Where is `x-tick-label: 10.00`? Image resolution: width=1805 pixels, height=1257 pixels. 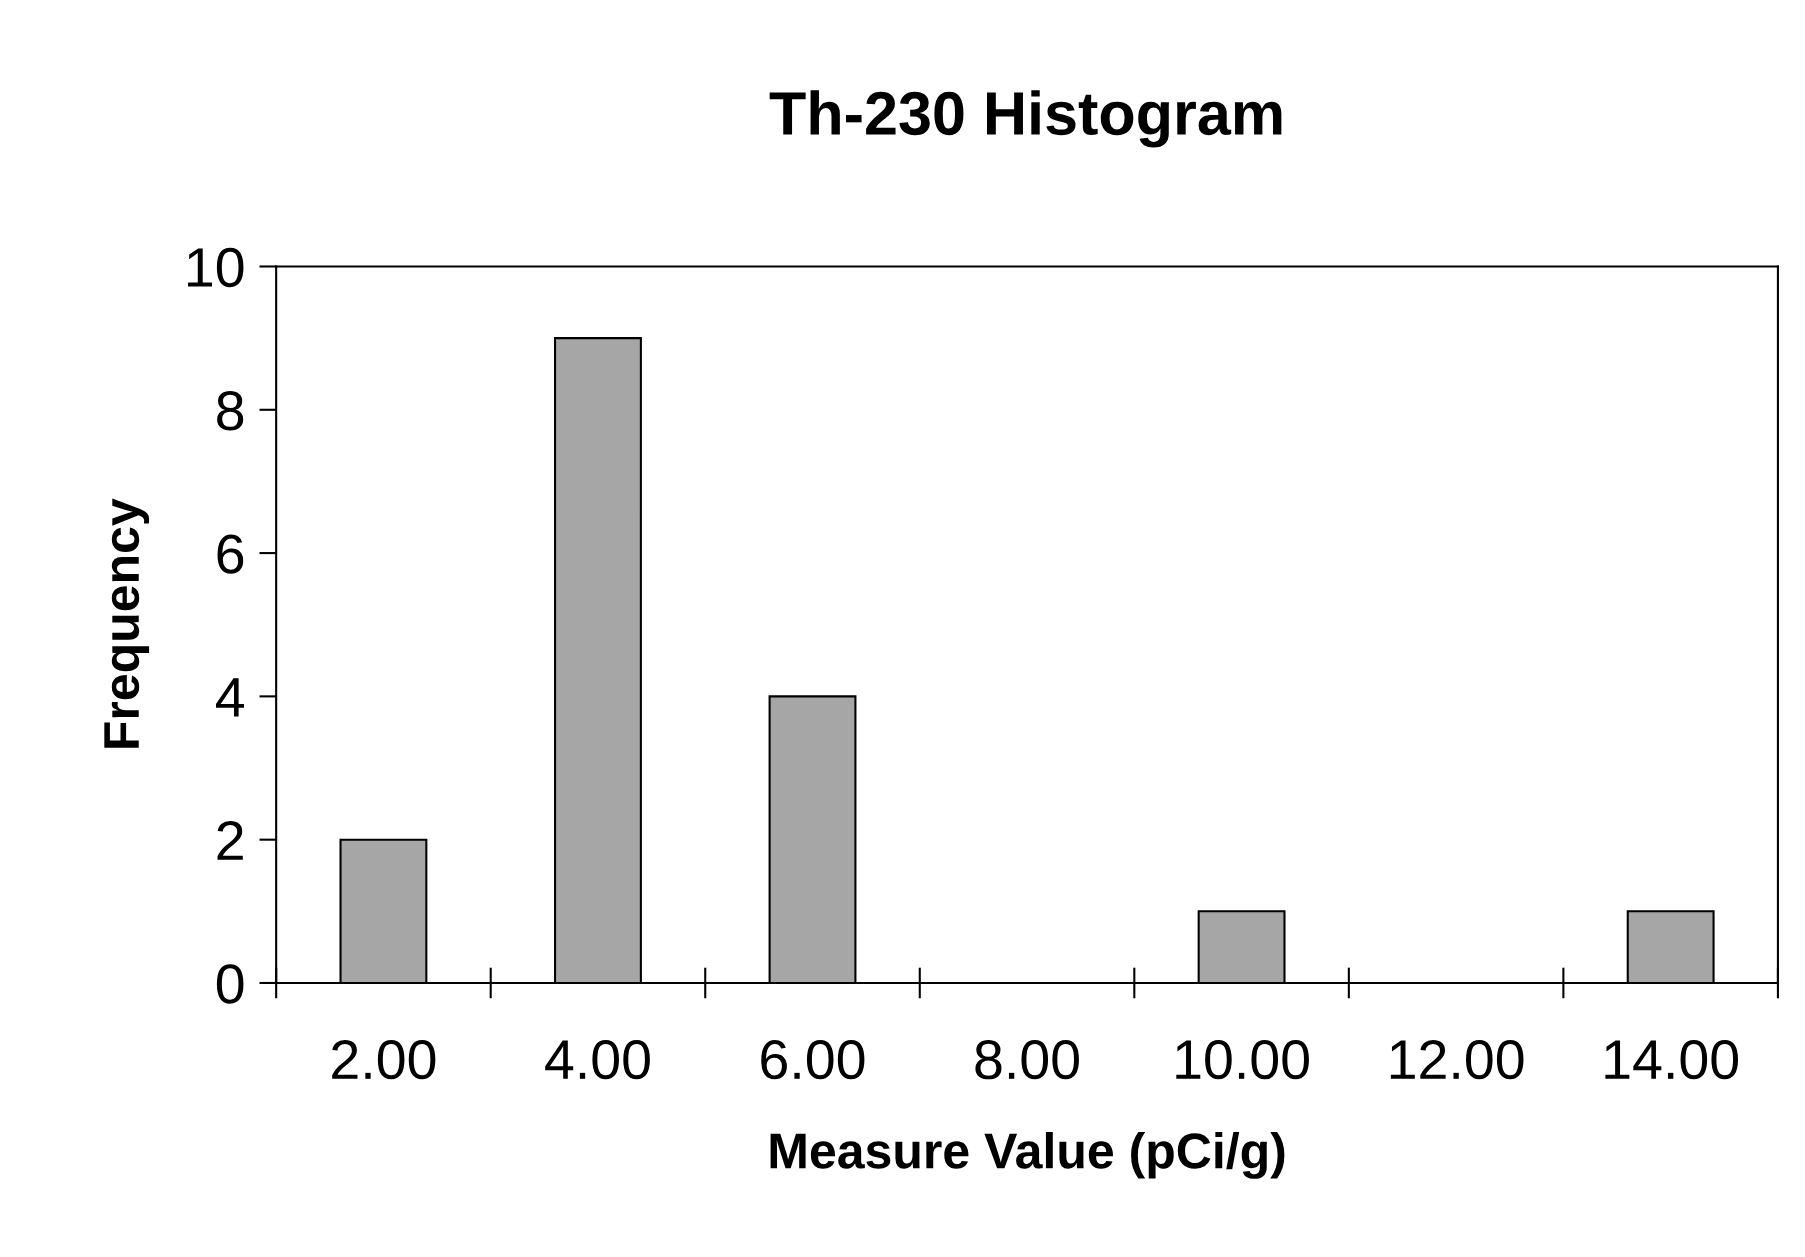
x-tick-label: 10.00 is located at coordinates (1242, 1060).